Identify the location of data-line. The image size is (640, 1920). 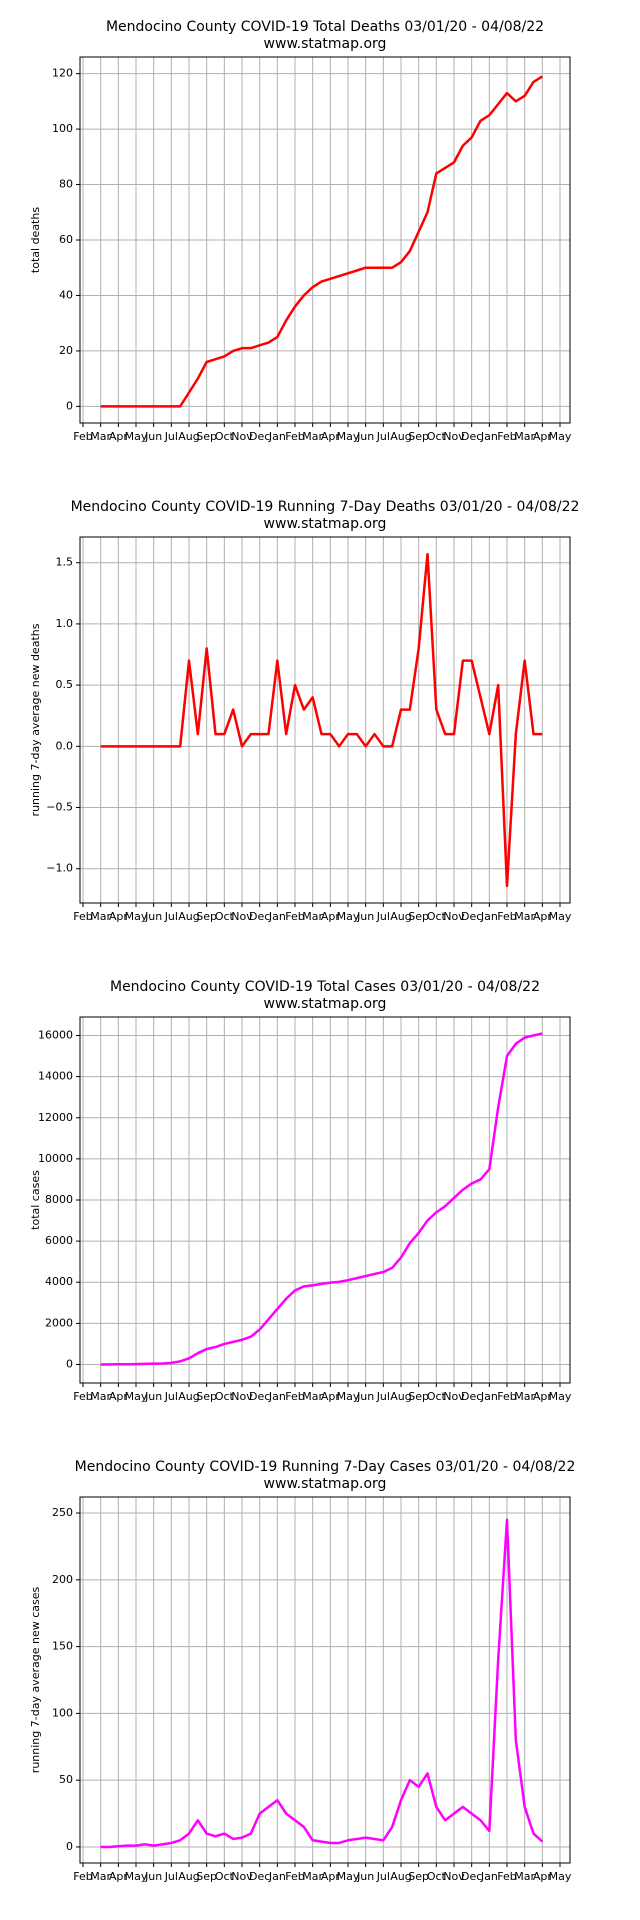
(321, 1199).